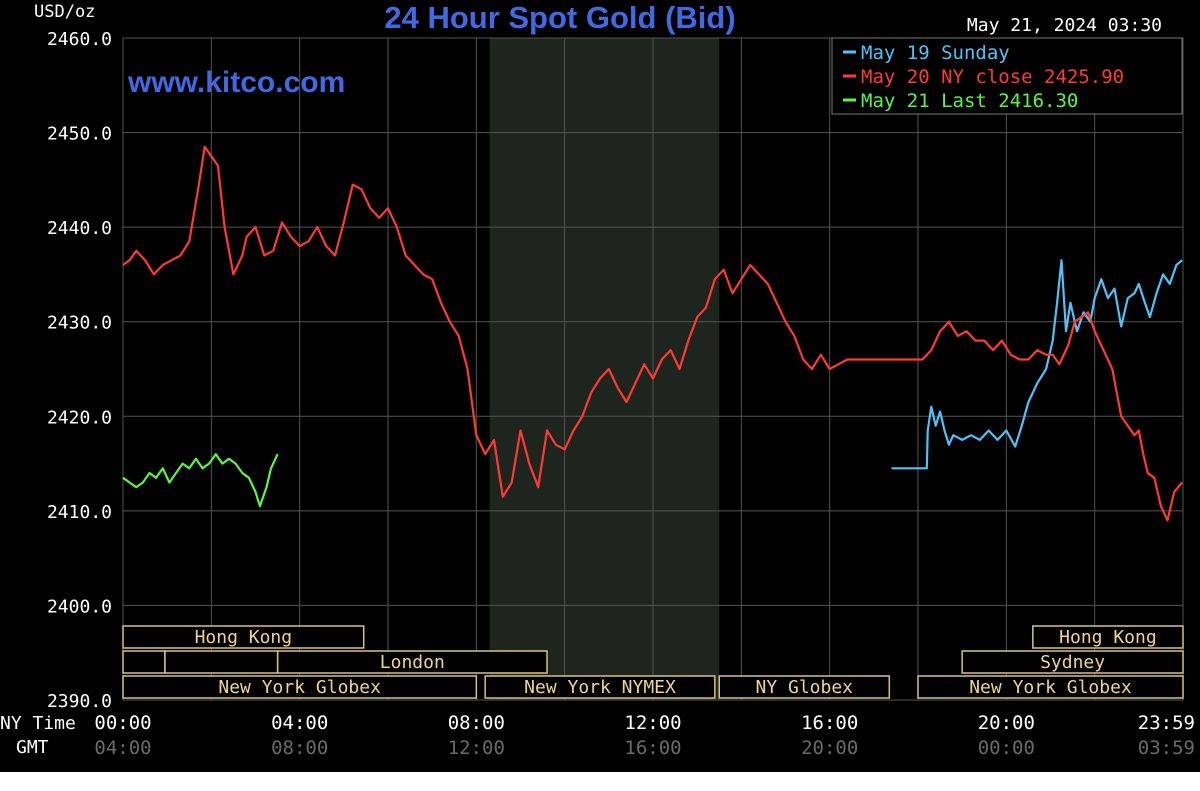 The image size is (1200, 791). I want to click on legend-label-may-21: May 21 Last 2416.30, so click(969, 101).